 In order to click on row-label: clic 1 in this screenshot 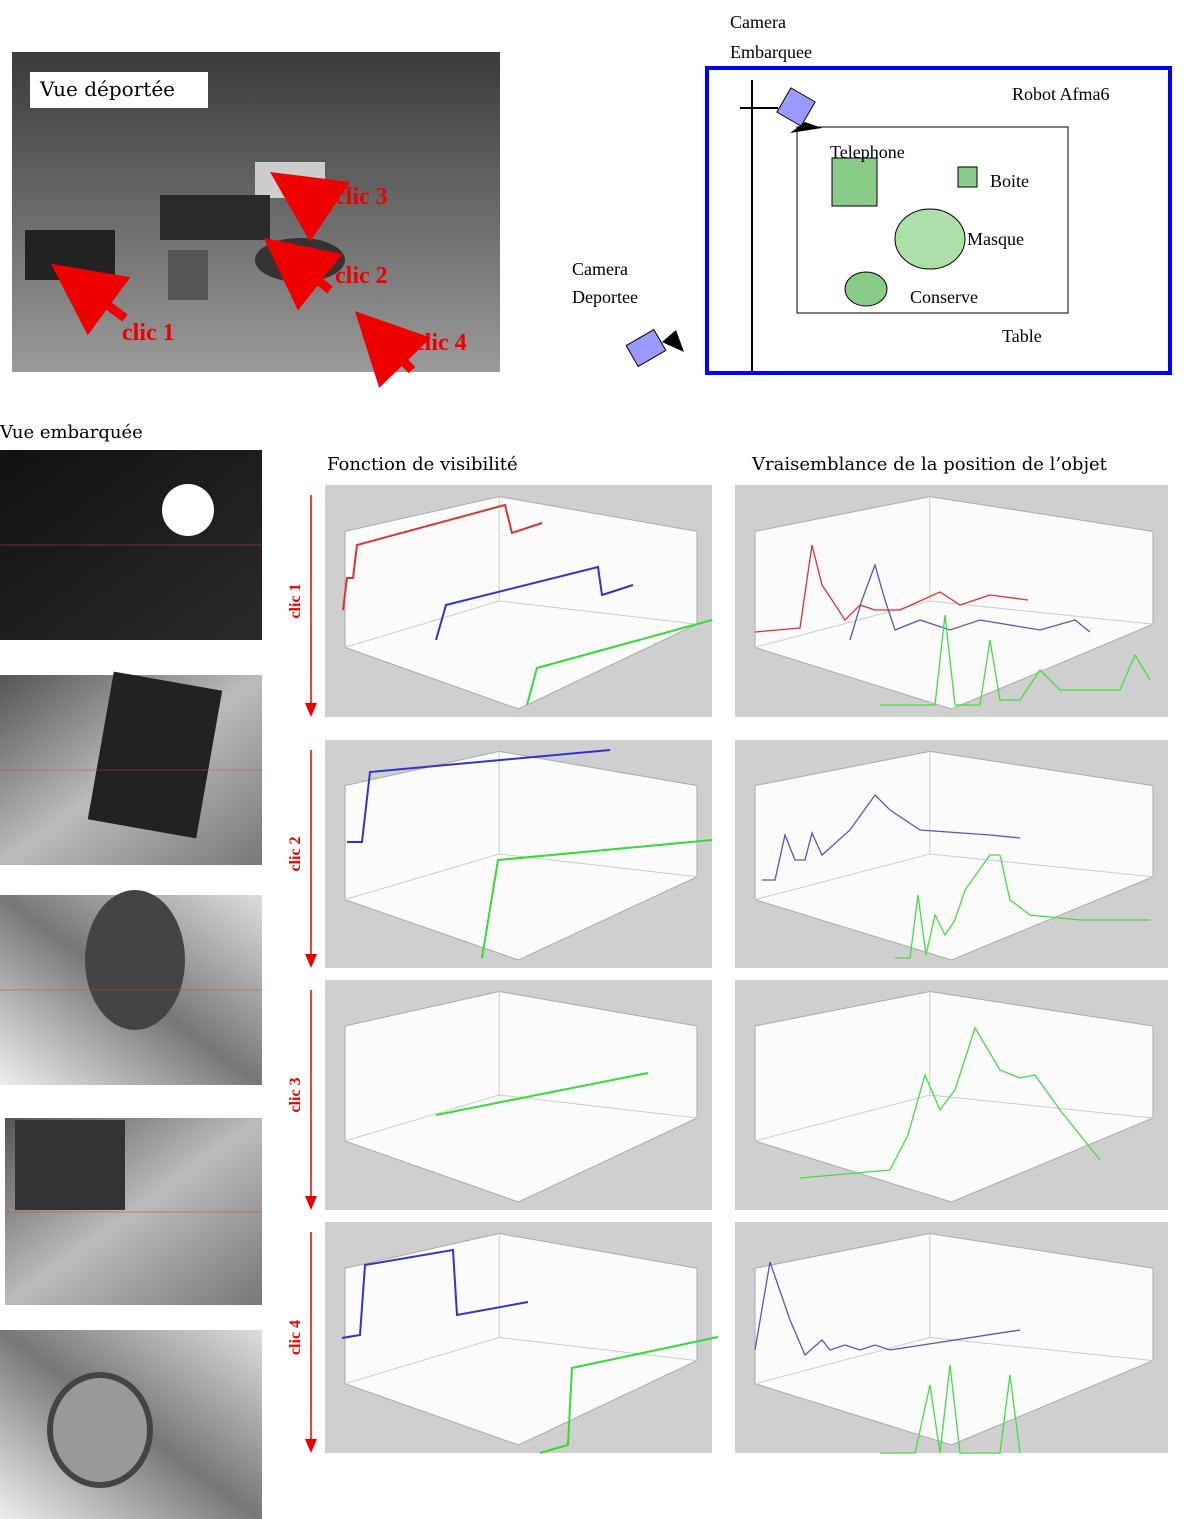, I will do `click(295, 600)`.